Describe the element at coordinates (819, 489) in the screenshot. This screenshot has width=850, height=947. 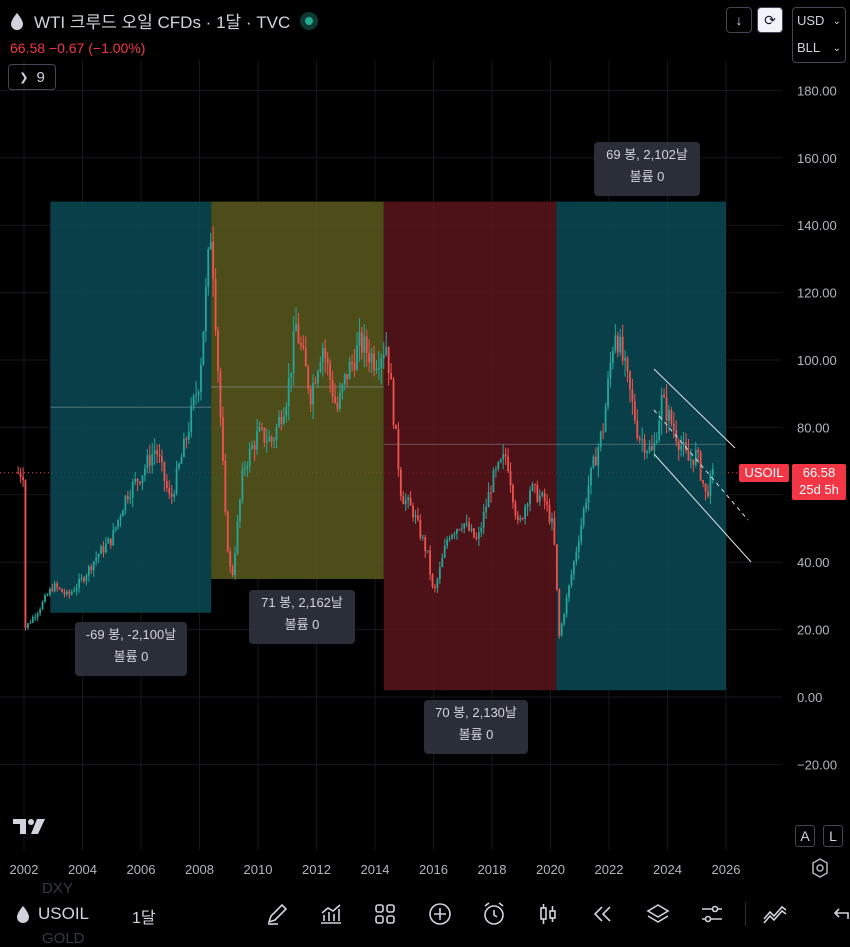
I see `bar-countdown: 25d 5h` at that location.